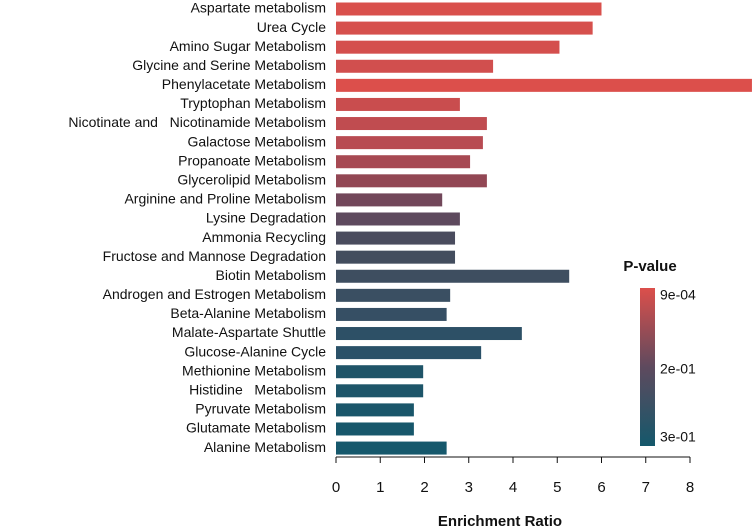  What do you see at coordinates (469, 487) in the screenshot?
I see `x-tick-label: 3` at bounding box center [469, 487].